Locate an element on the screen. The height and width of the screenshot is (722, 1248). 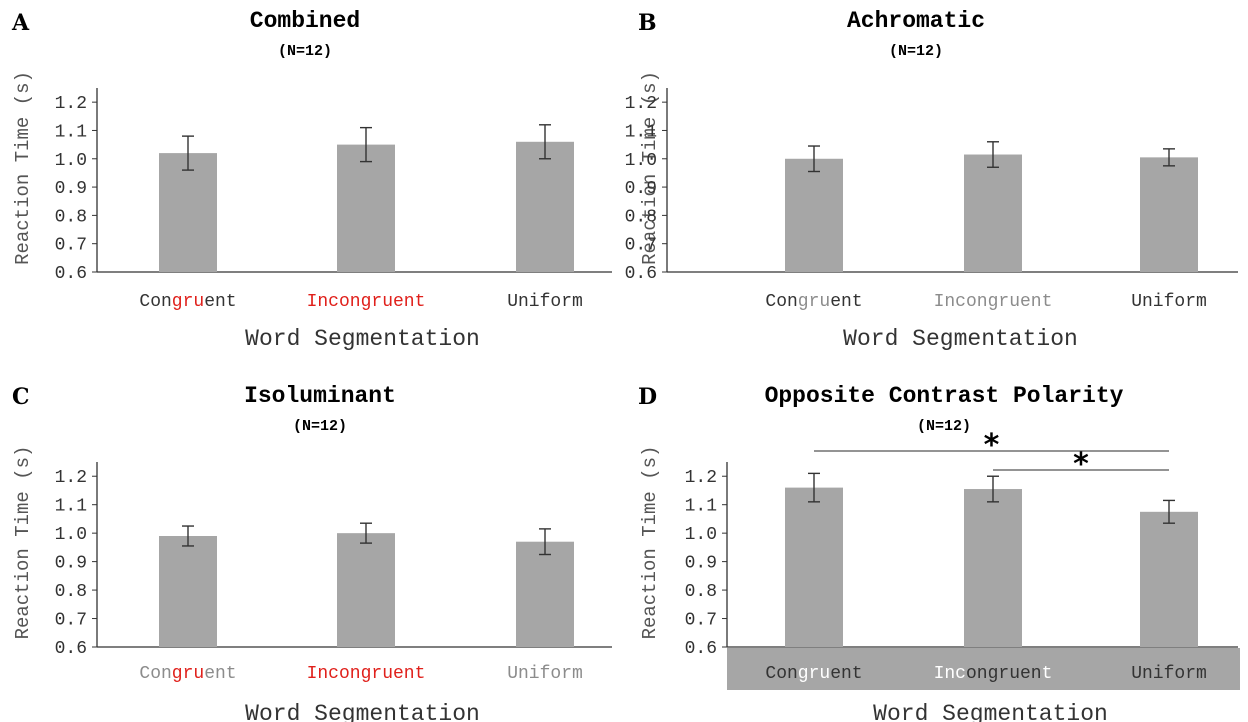
panel-letter: A is located at coordinates (20, 23).